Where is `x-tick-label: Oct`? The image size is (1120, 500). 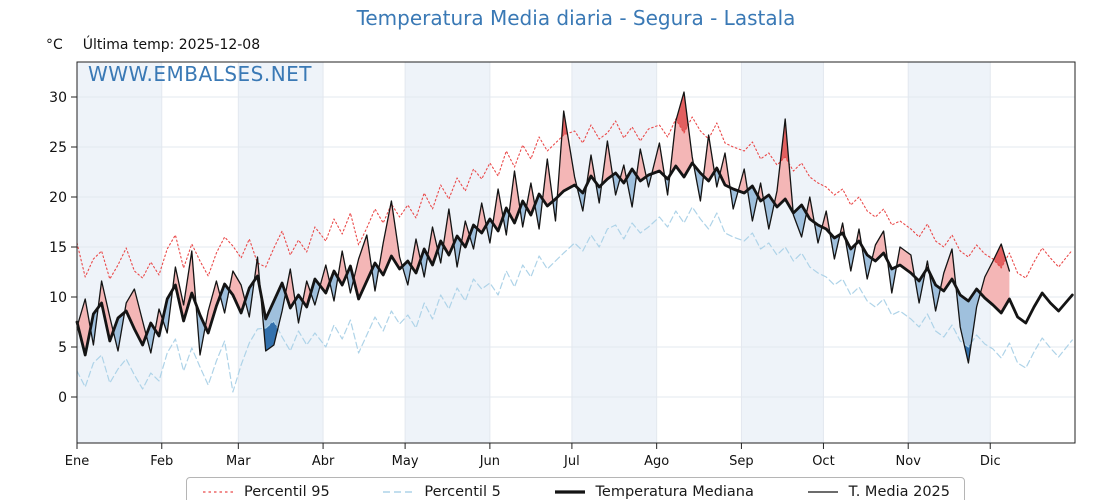 x-tick-label: Oct is located at coordinates (823, 461).